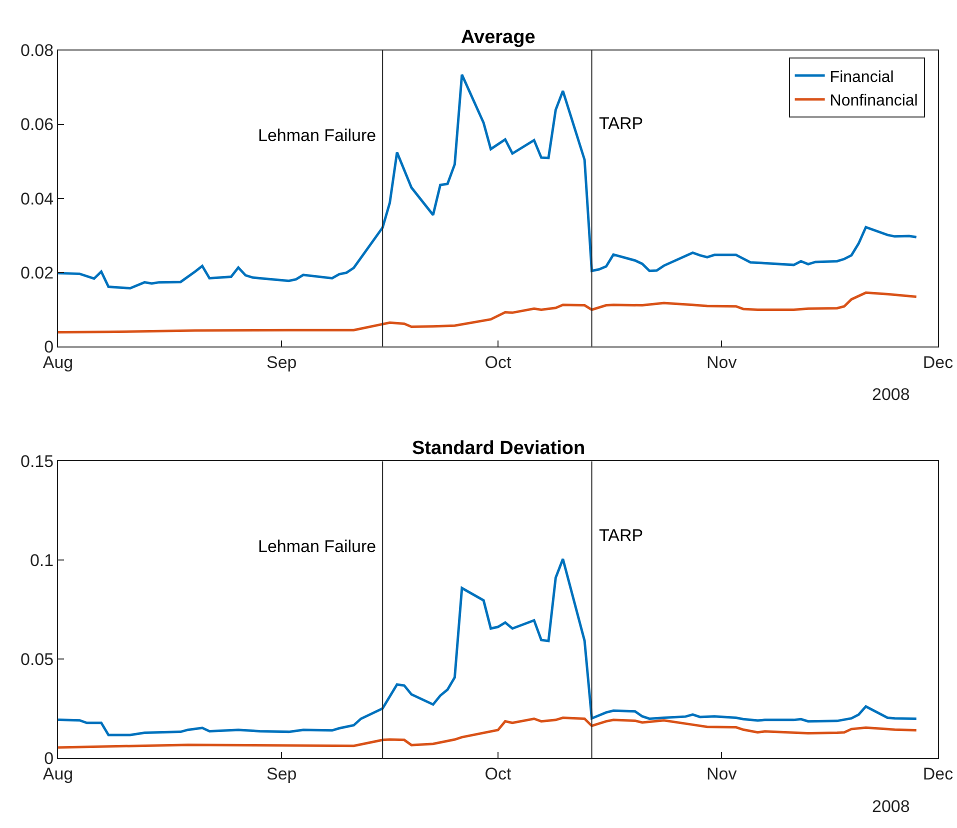  I want to click on y-tick-label: 0.02, so click(37, 272).